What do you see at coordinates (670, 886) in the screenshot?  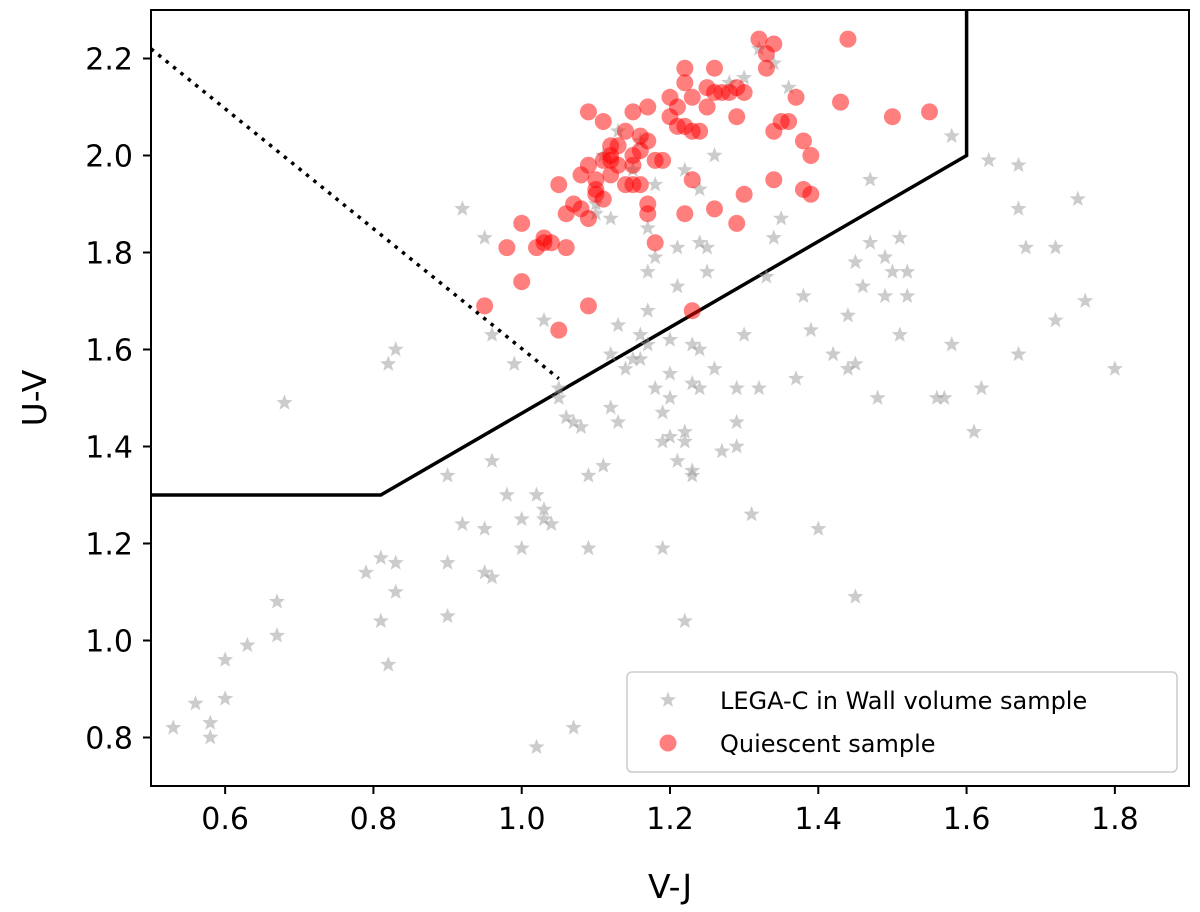 I see `x-axis-label: V-J` at bounding box center [670, 886].